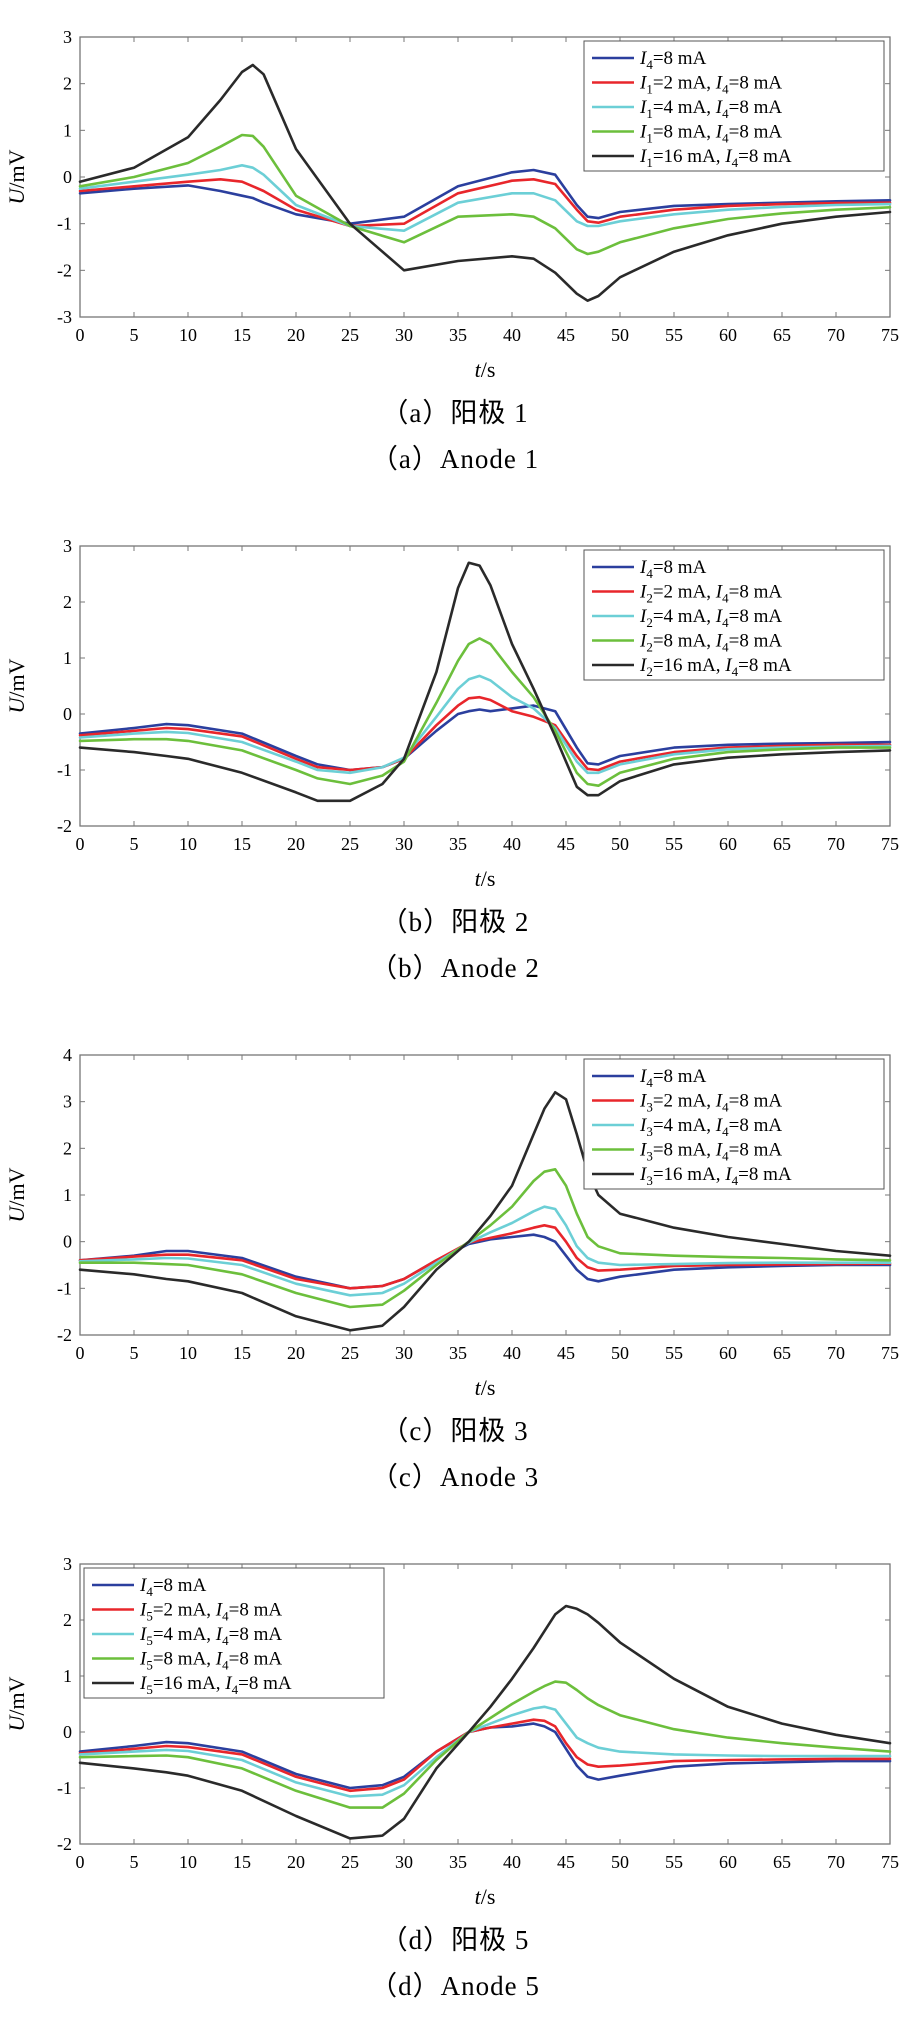 The image size is (910, 2037). Describe the element at coordinates (455, 968) in the screenshot. I see `caption-english: （b）Anode 2` at that location.